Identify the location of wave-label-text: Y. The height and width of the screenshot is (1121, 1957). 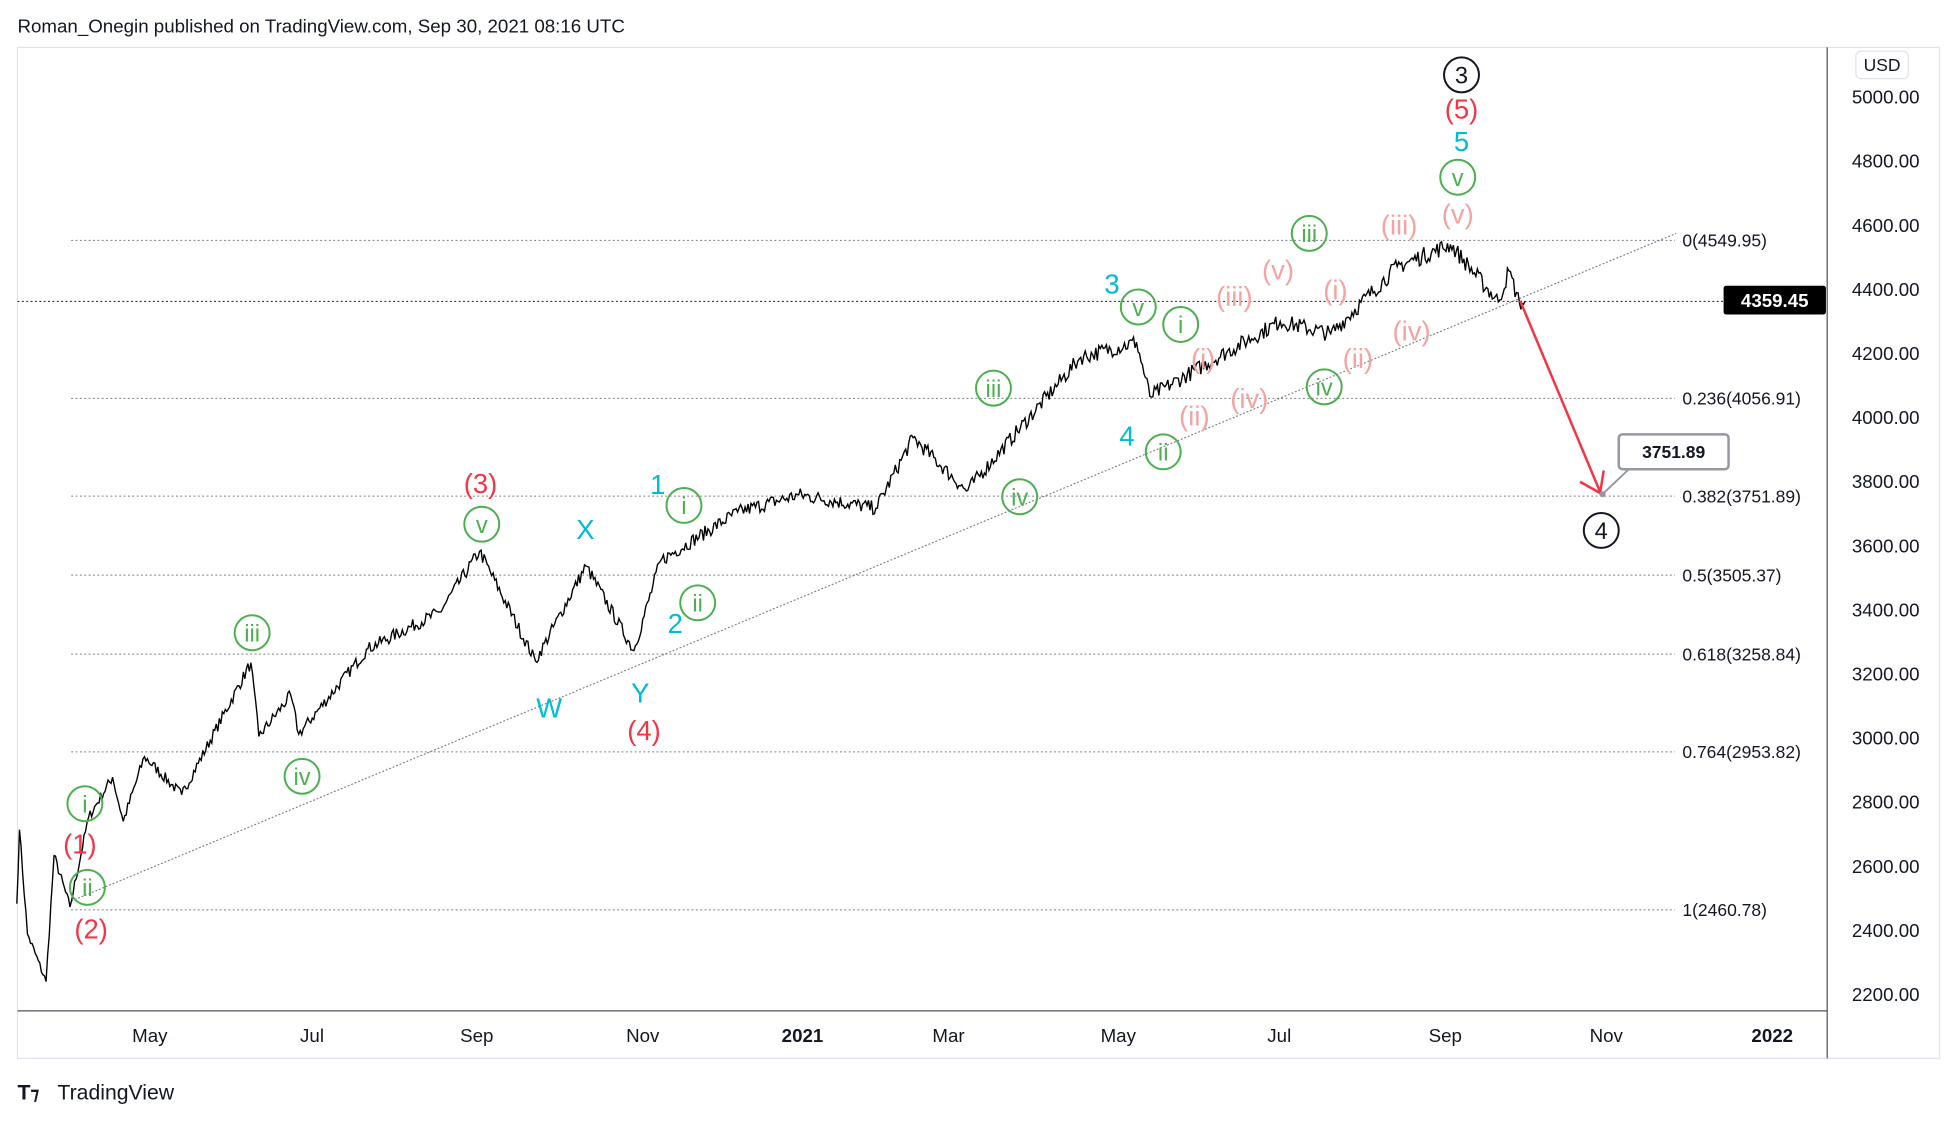
(640, 693).